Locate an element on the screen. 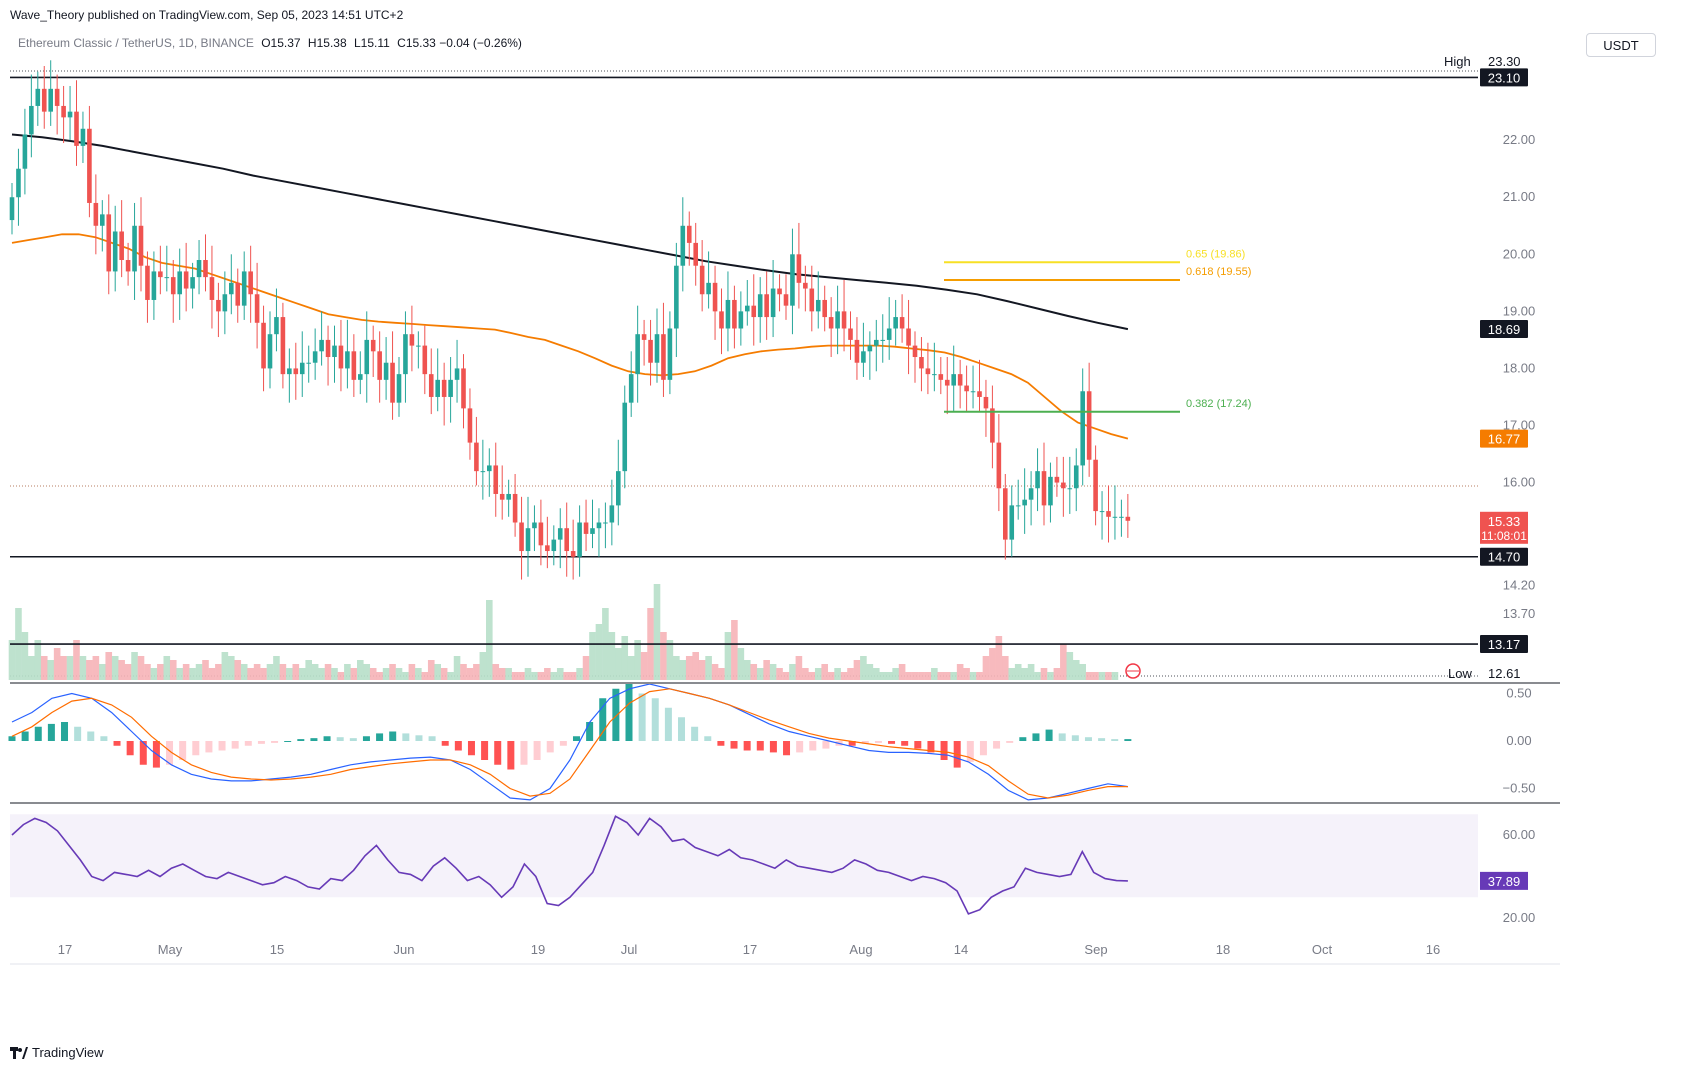  fib-level-label: 0.382 (17.24) is located at coordinates (1218, 404).